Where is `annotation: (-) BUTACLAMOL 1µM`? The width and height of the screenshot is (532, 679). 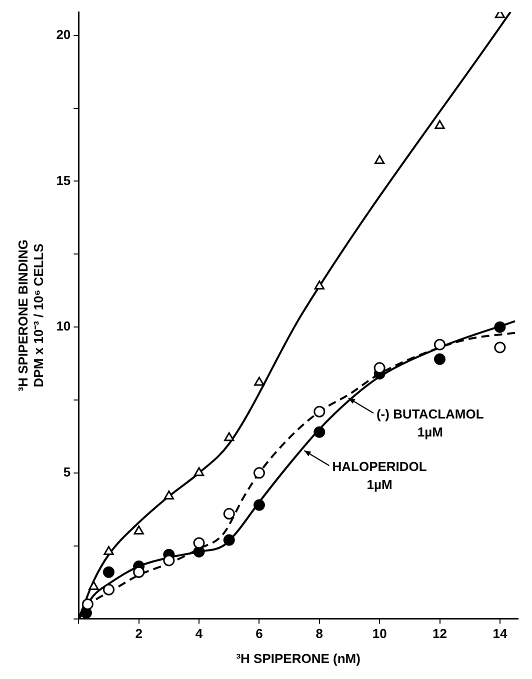
annotation: (-) BUTACLAMOL 1µM is located at coordinates (430, 423).